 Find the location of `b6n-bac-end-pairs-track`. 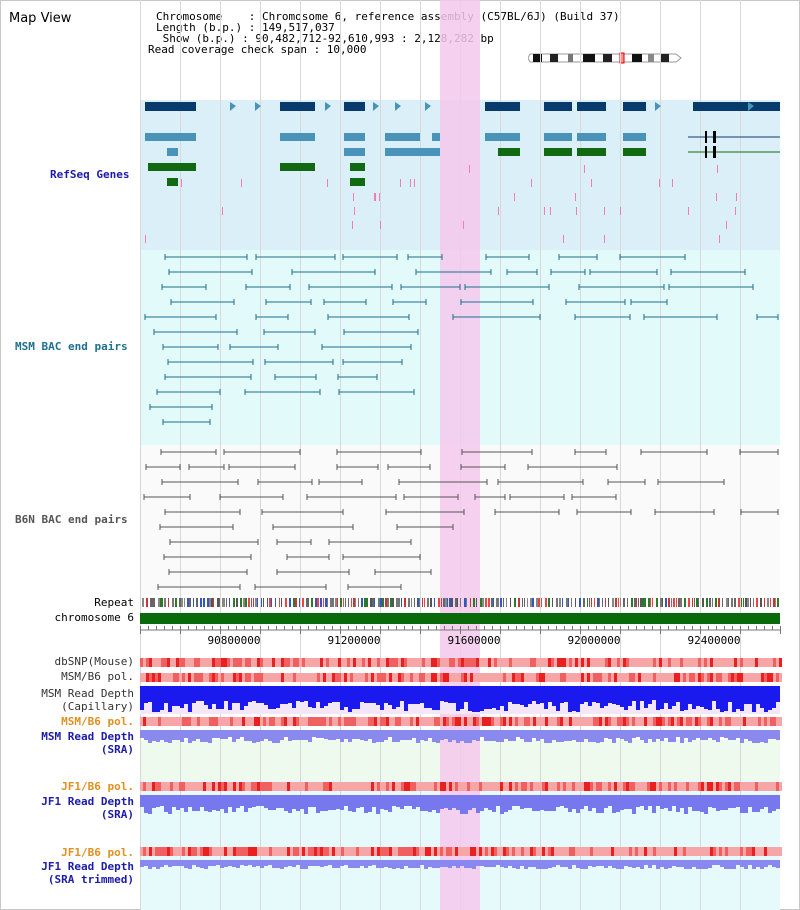

b6n-bac-end-pairs-track is located at coordinates (461, 519).